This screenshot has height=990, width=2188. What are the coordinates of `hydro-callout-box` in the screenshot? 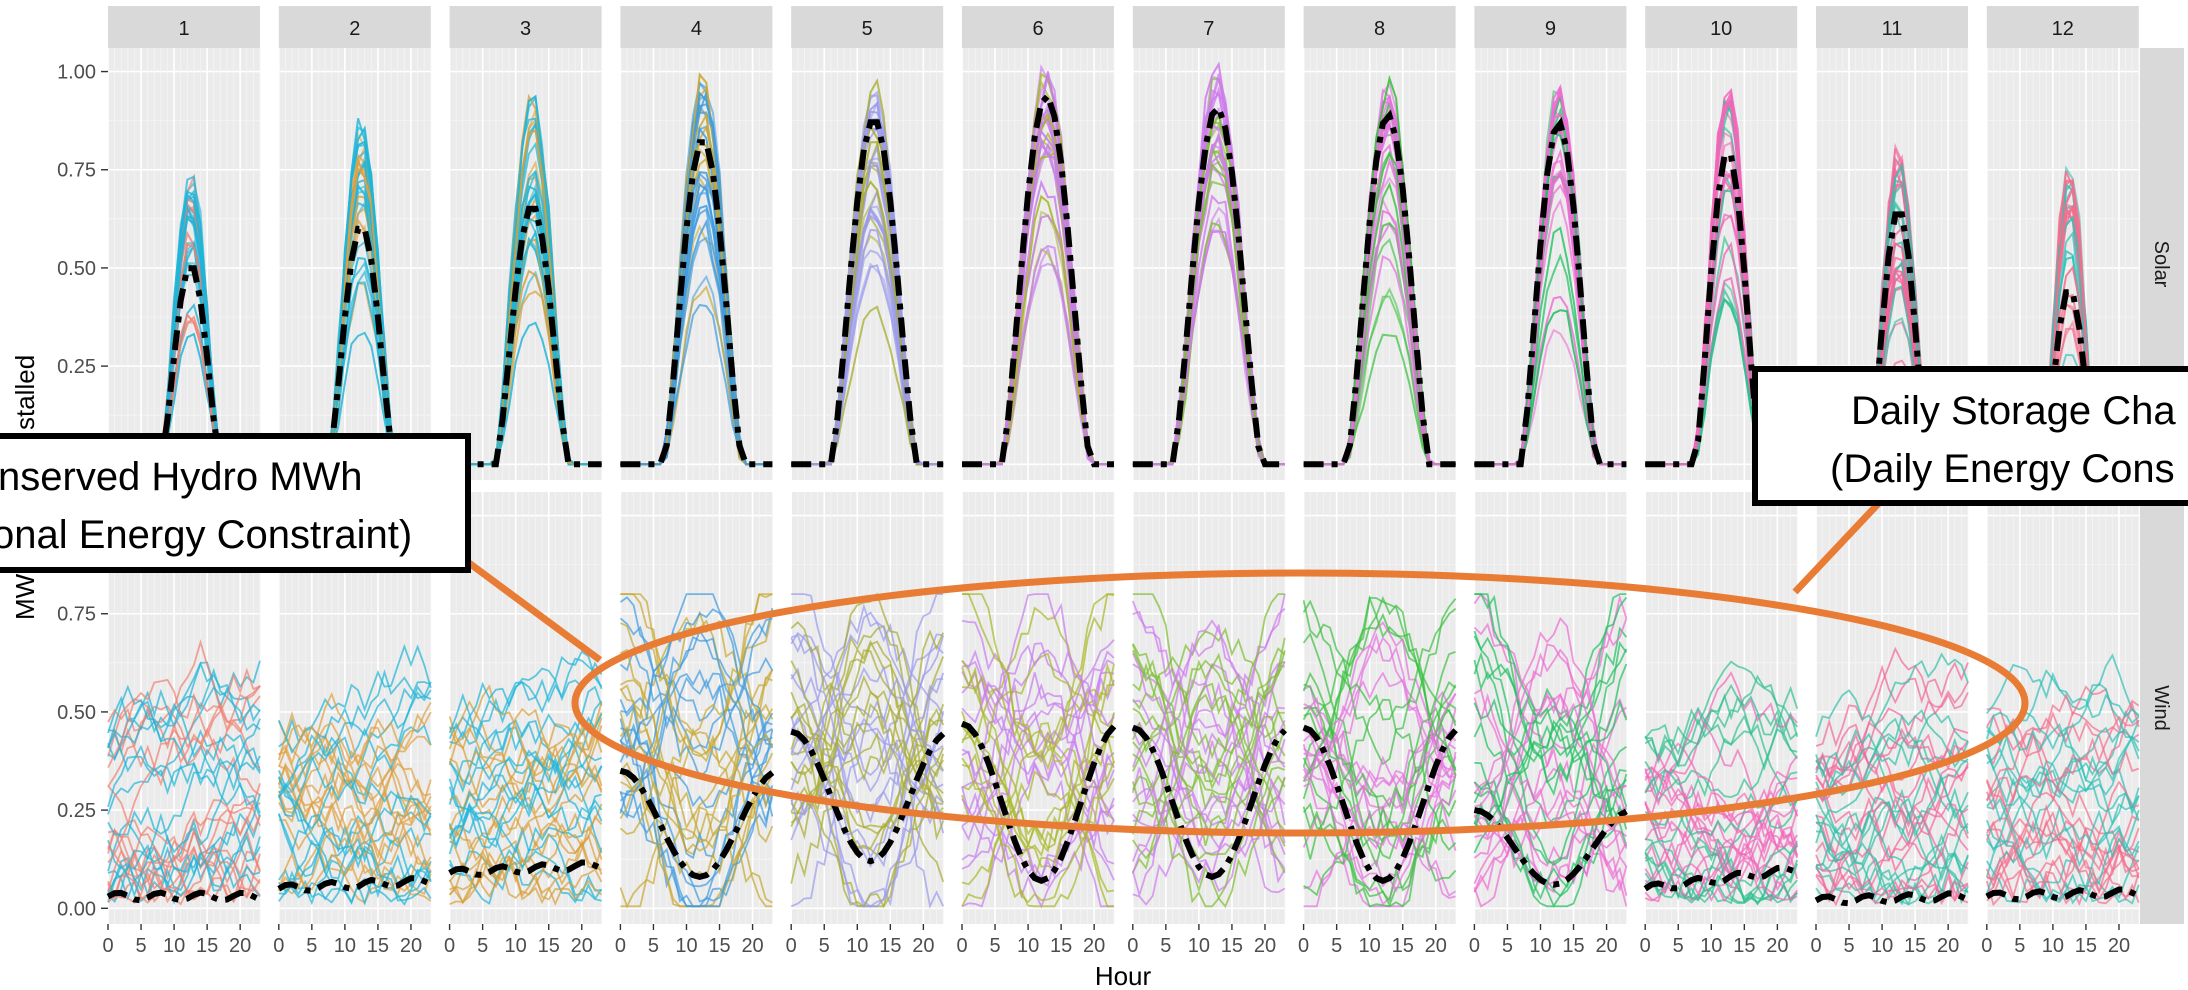 It's located at (235, 503).